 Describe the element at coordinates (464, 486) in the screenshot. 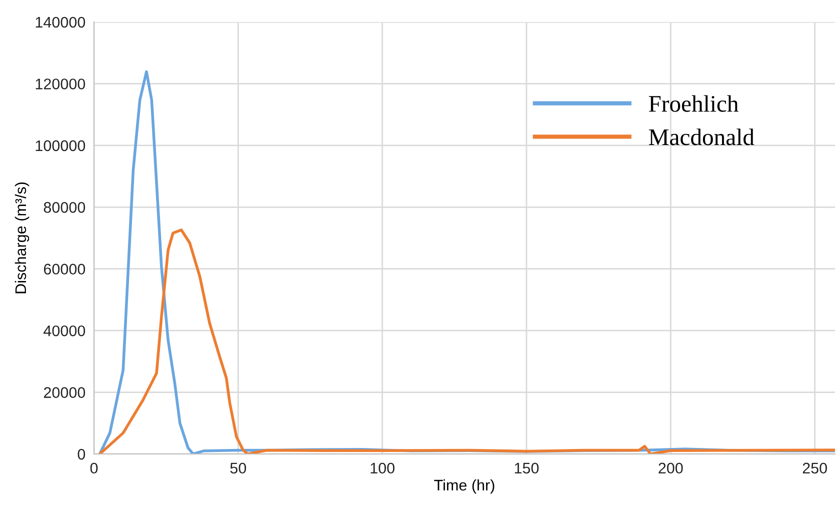

I see `x-axis-title: Time (hr)` at that location.